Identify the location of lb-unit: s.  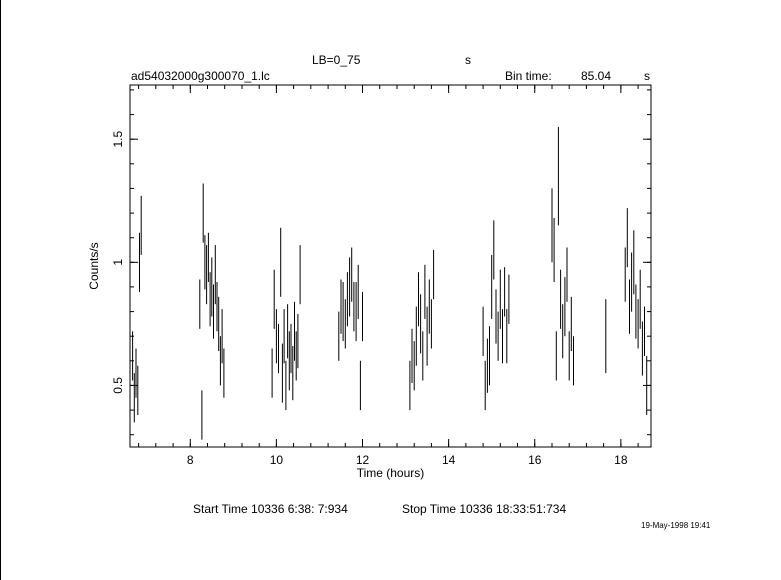
(468, 60).